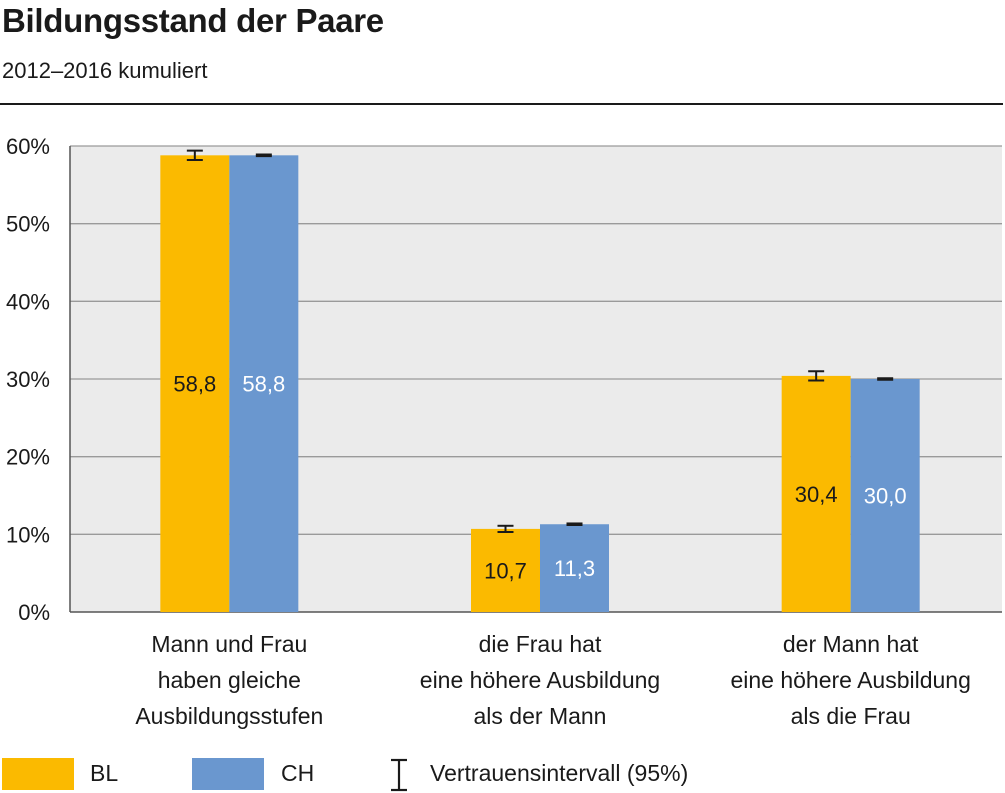 Image resolution: width=1005 pixels, height=793 pixels. What do you see at coordinates (298, 773) in the screenshot?
I see `legend-label-ch: CH` at bounding box center [298, 773].